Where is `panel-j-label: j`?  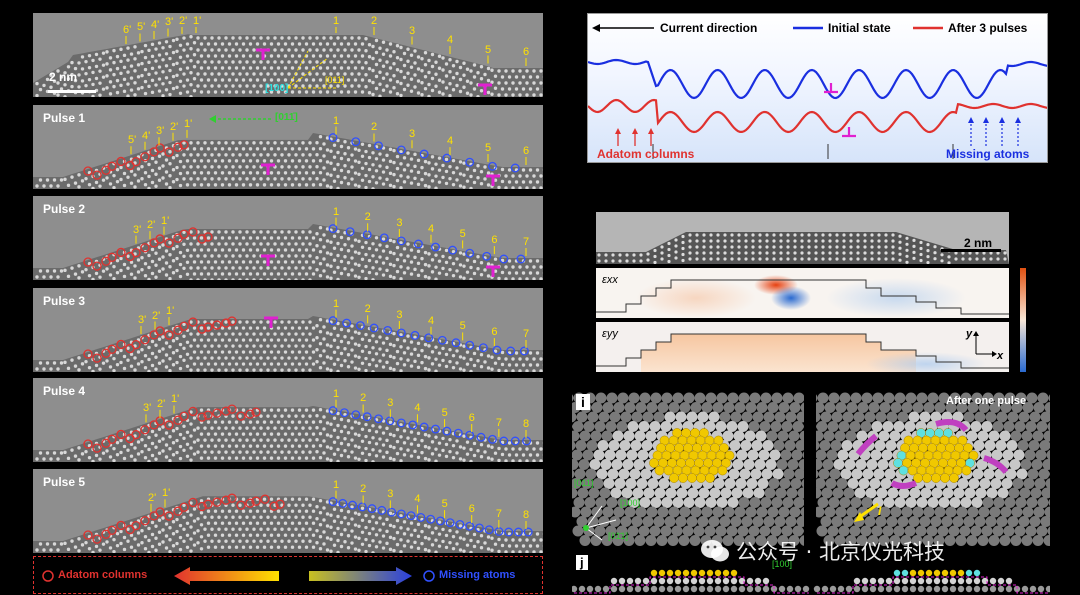 panel-j-label: j is located at coordinates (582, 562).